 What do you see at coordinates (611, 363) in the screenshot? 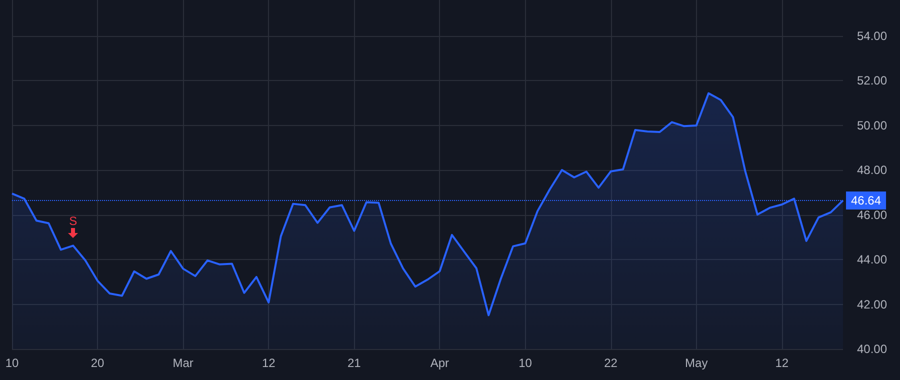
I see `x-tick-label: 22` at bounding box center [611, 363].